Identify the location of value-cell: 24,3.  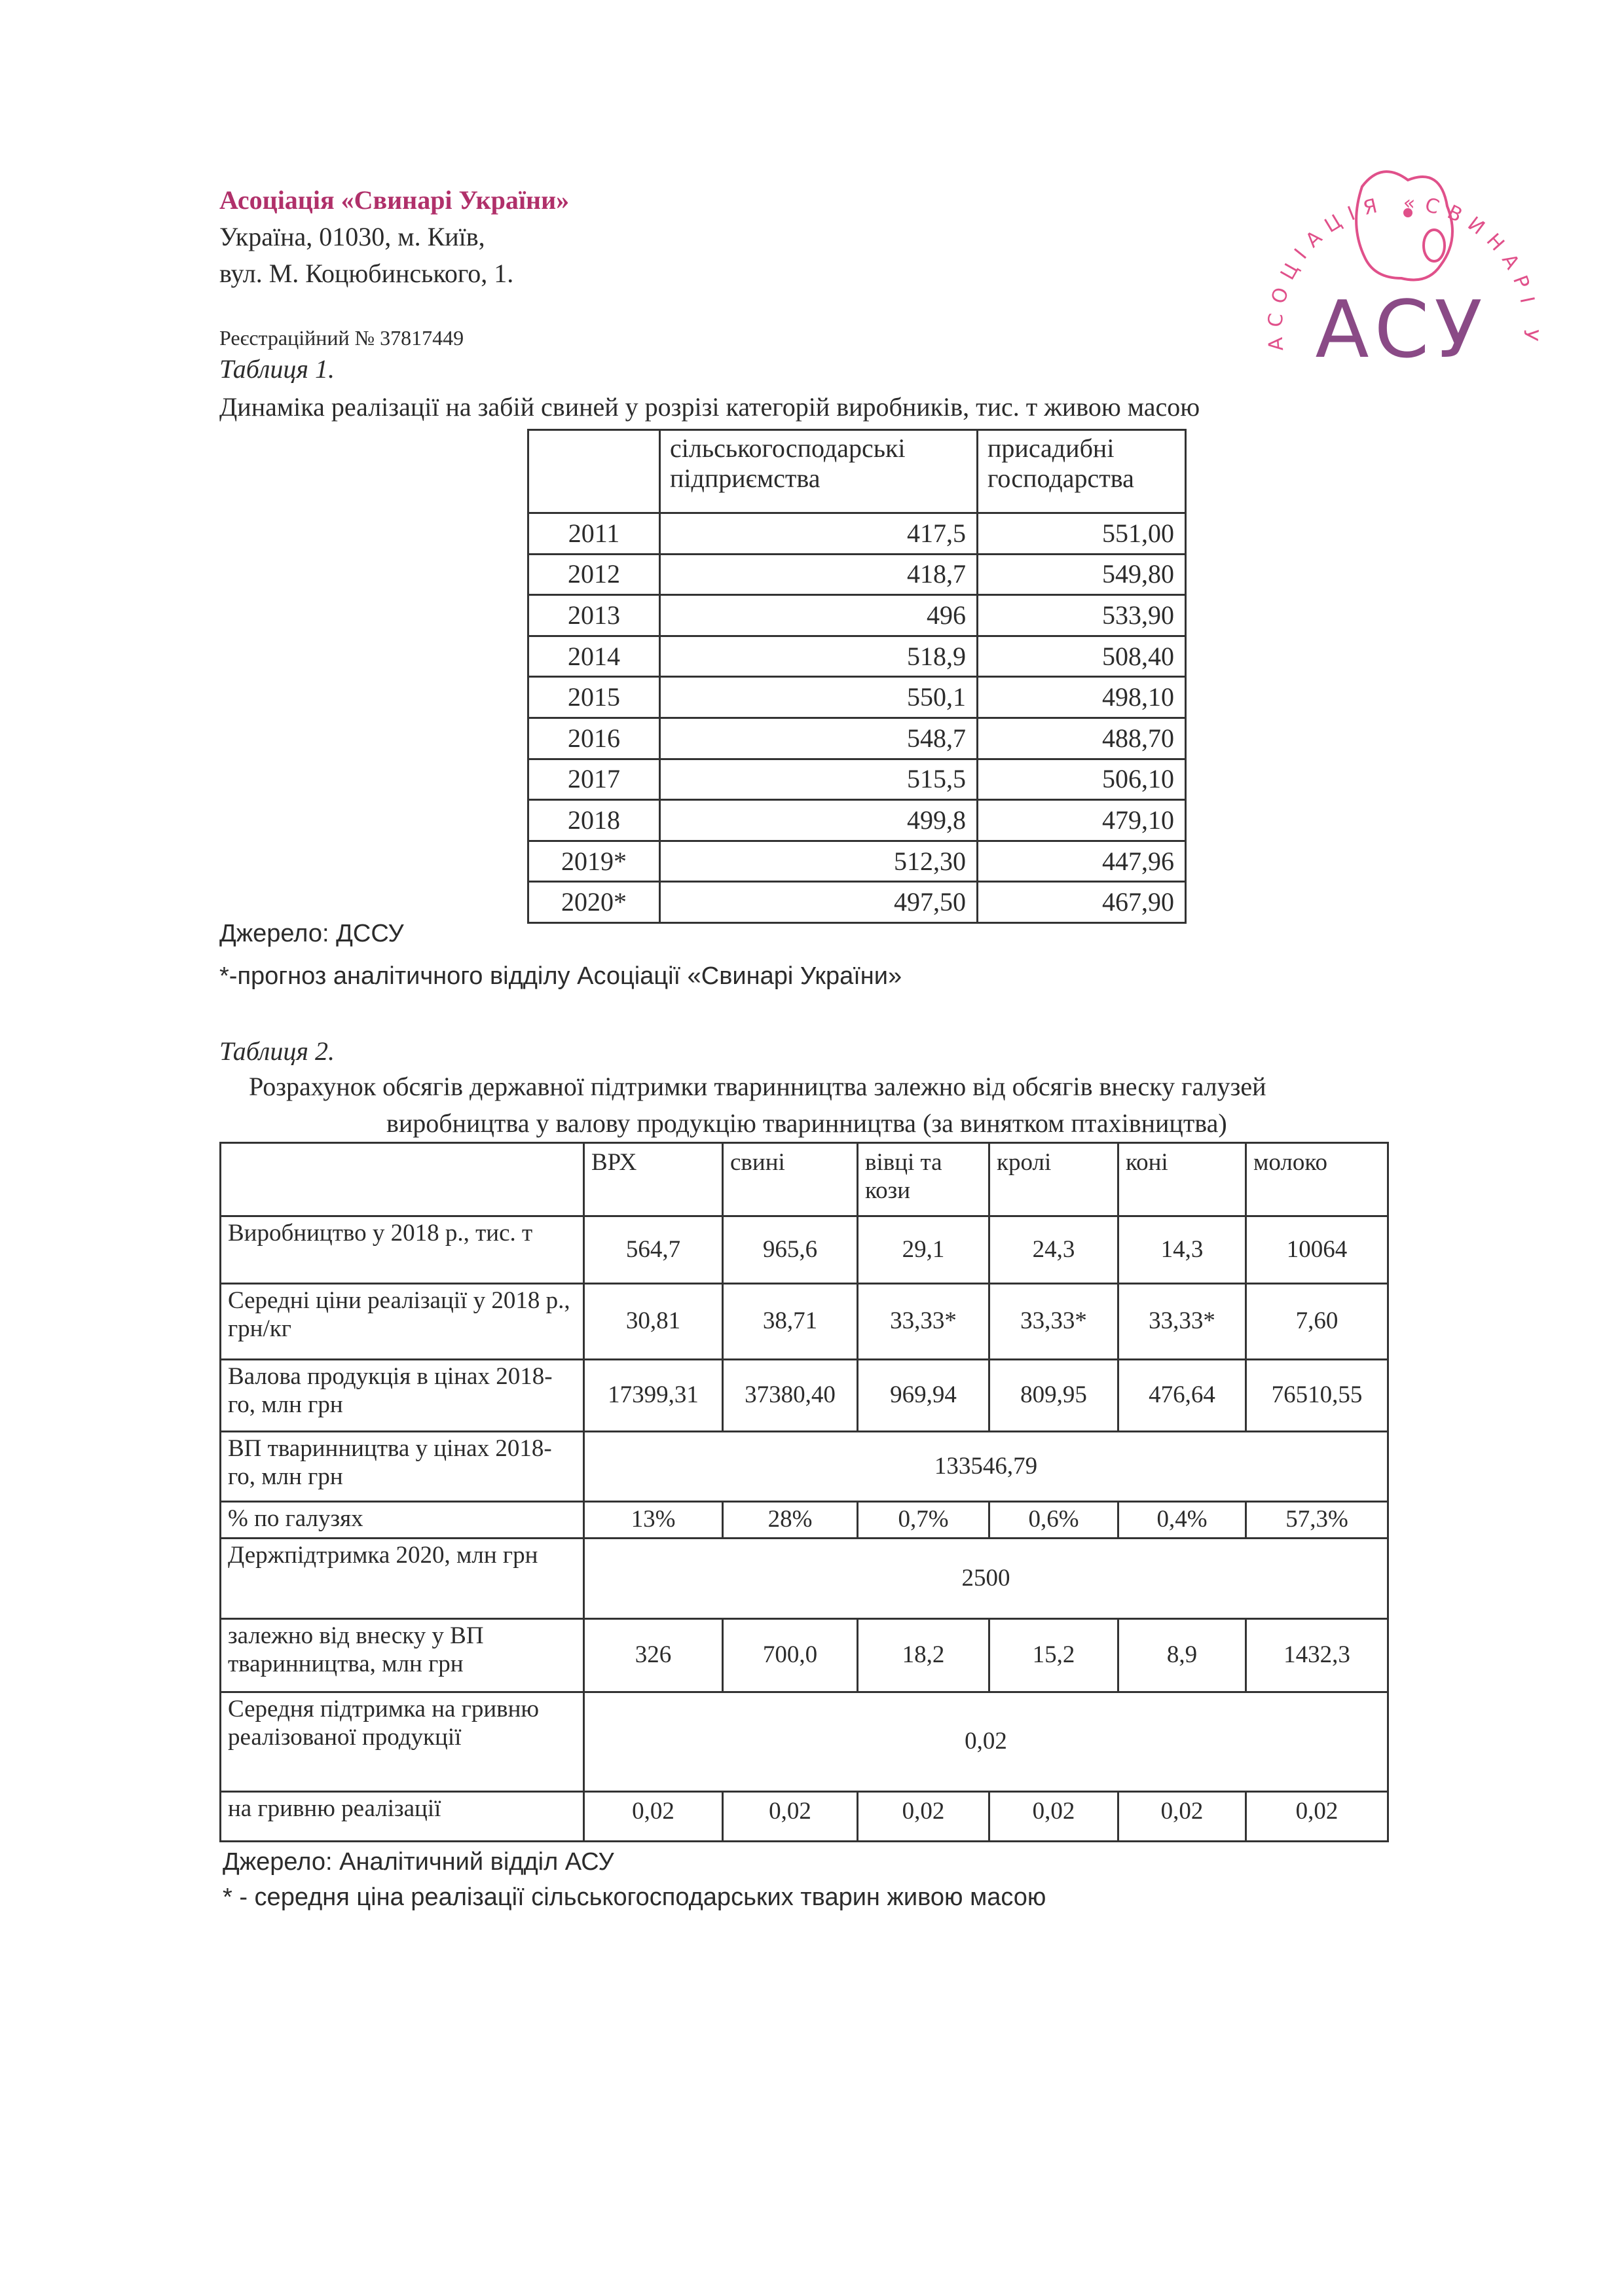
(1053, 1250).